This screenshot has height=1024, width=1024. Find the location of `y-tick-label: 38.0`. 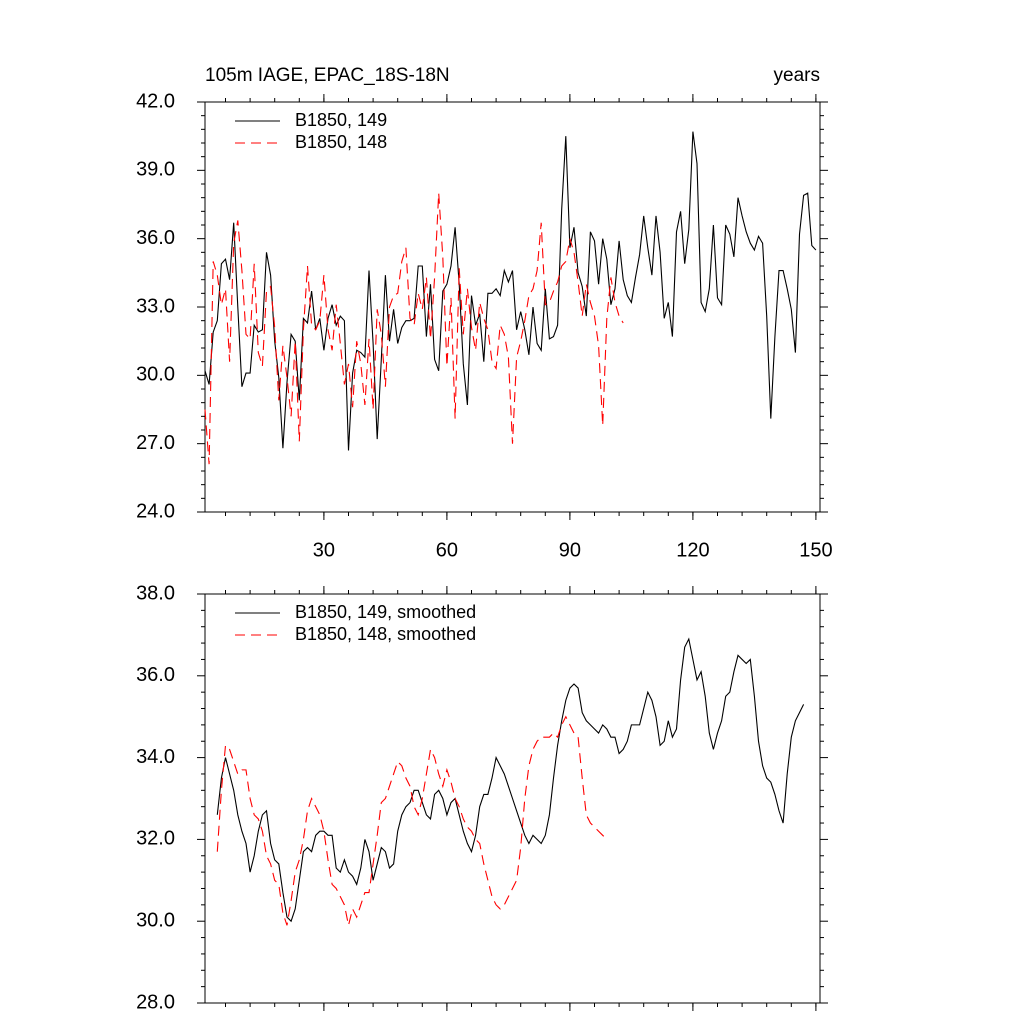

y-tick-label: 38.0 is located at coordinates (155, 593).